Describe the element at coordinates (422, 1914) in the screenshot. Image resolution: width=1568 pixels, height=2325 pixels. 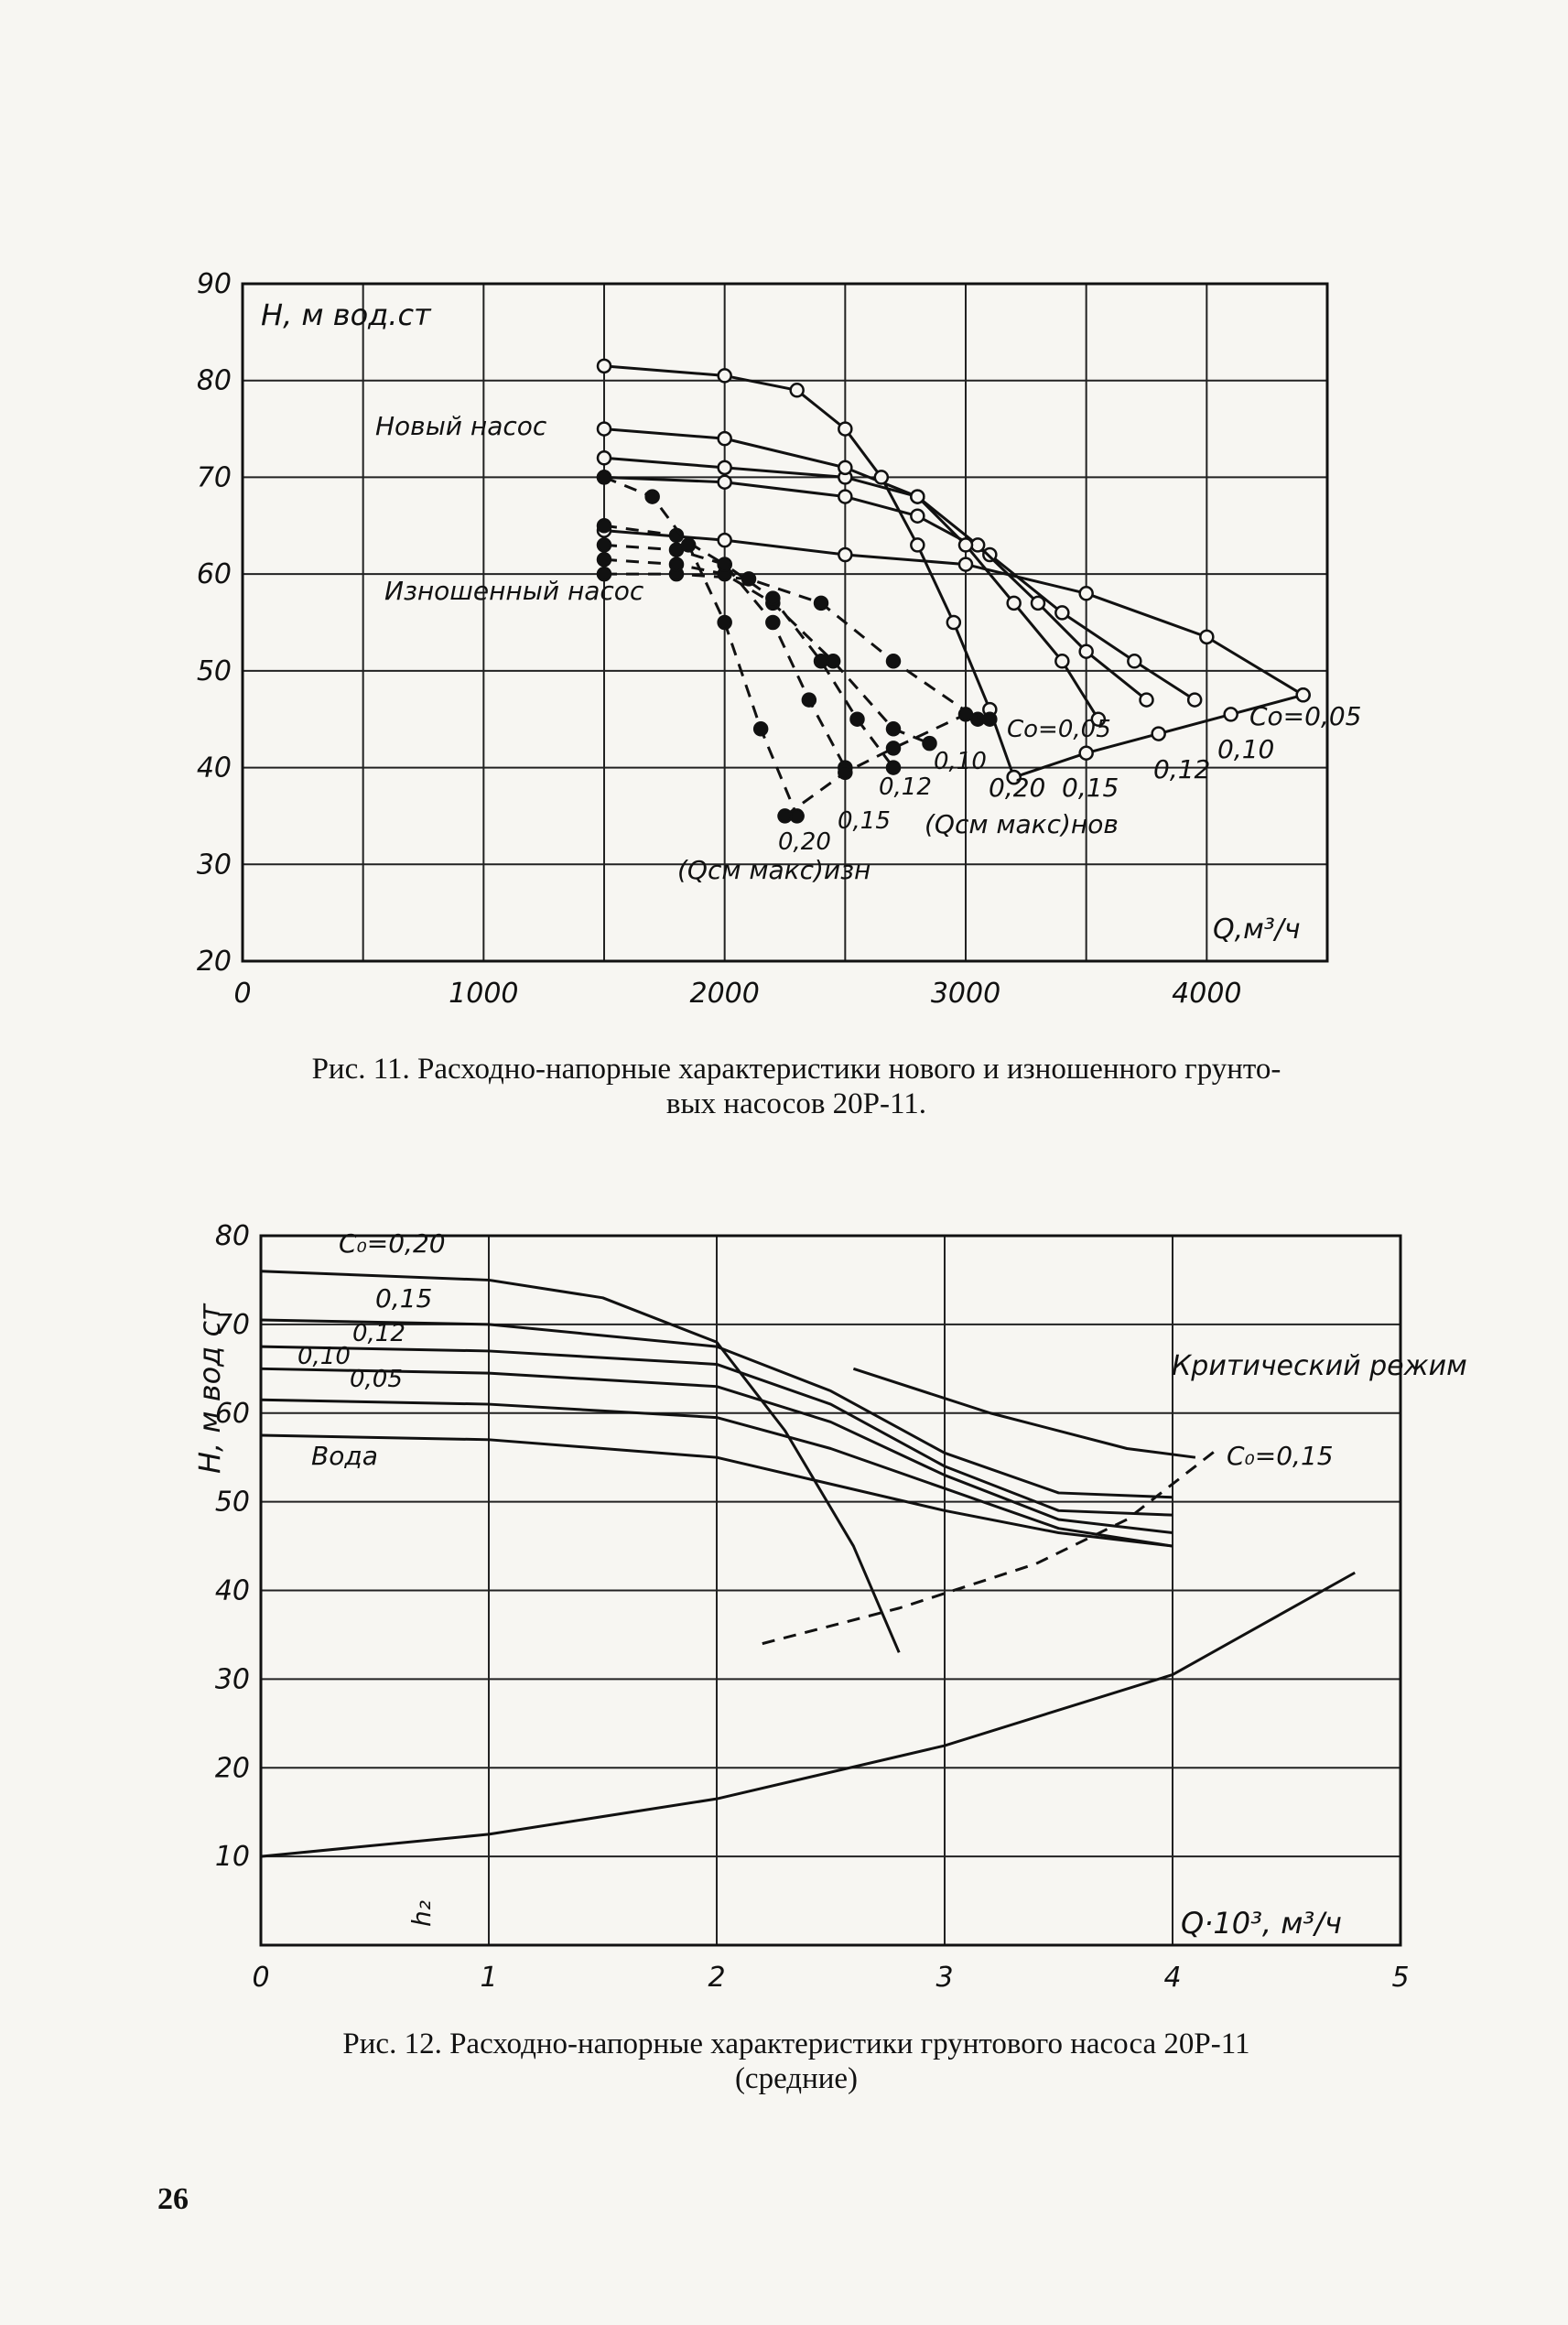
I see `h2-label: h₂` at that location.